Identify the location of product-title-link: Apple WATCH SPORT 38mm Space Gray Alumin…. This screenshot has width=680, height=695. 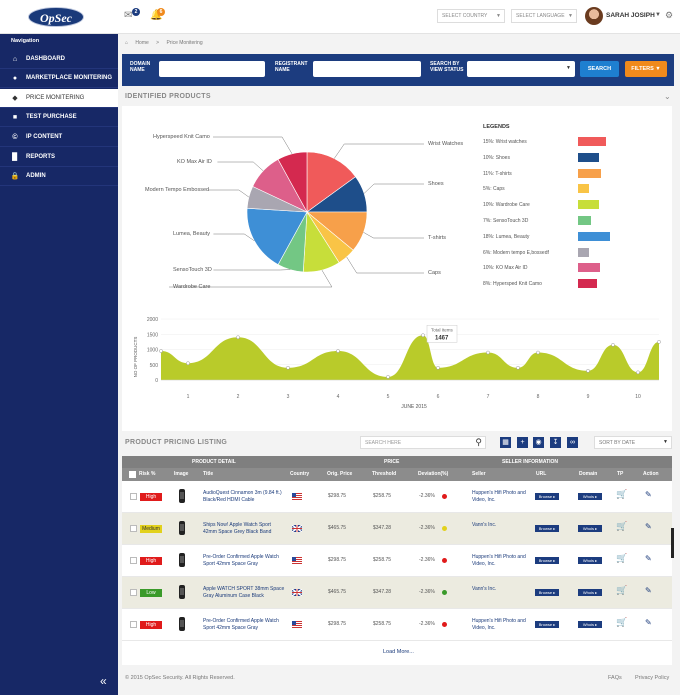
(244, 592).